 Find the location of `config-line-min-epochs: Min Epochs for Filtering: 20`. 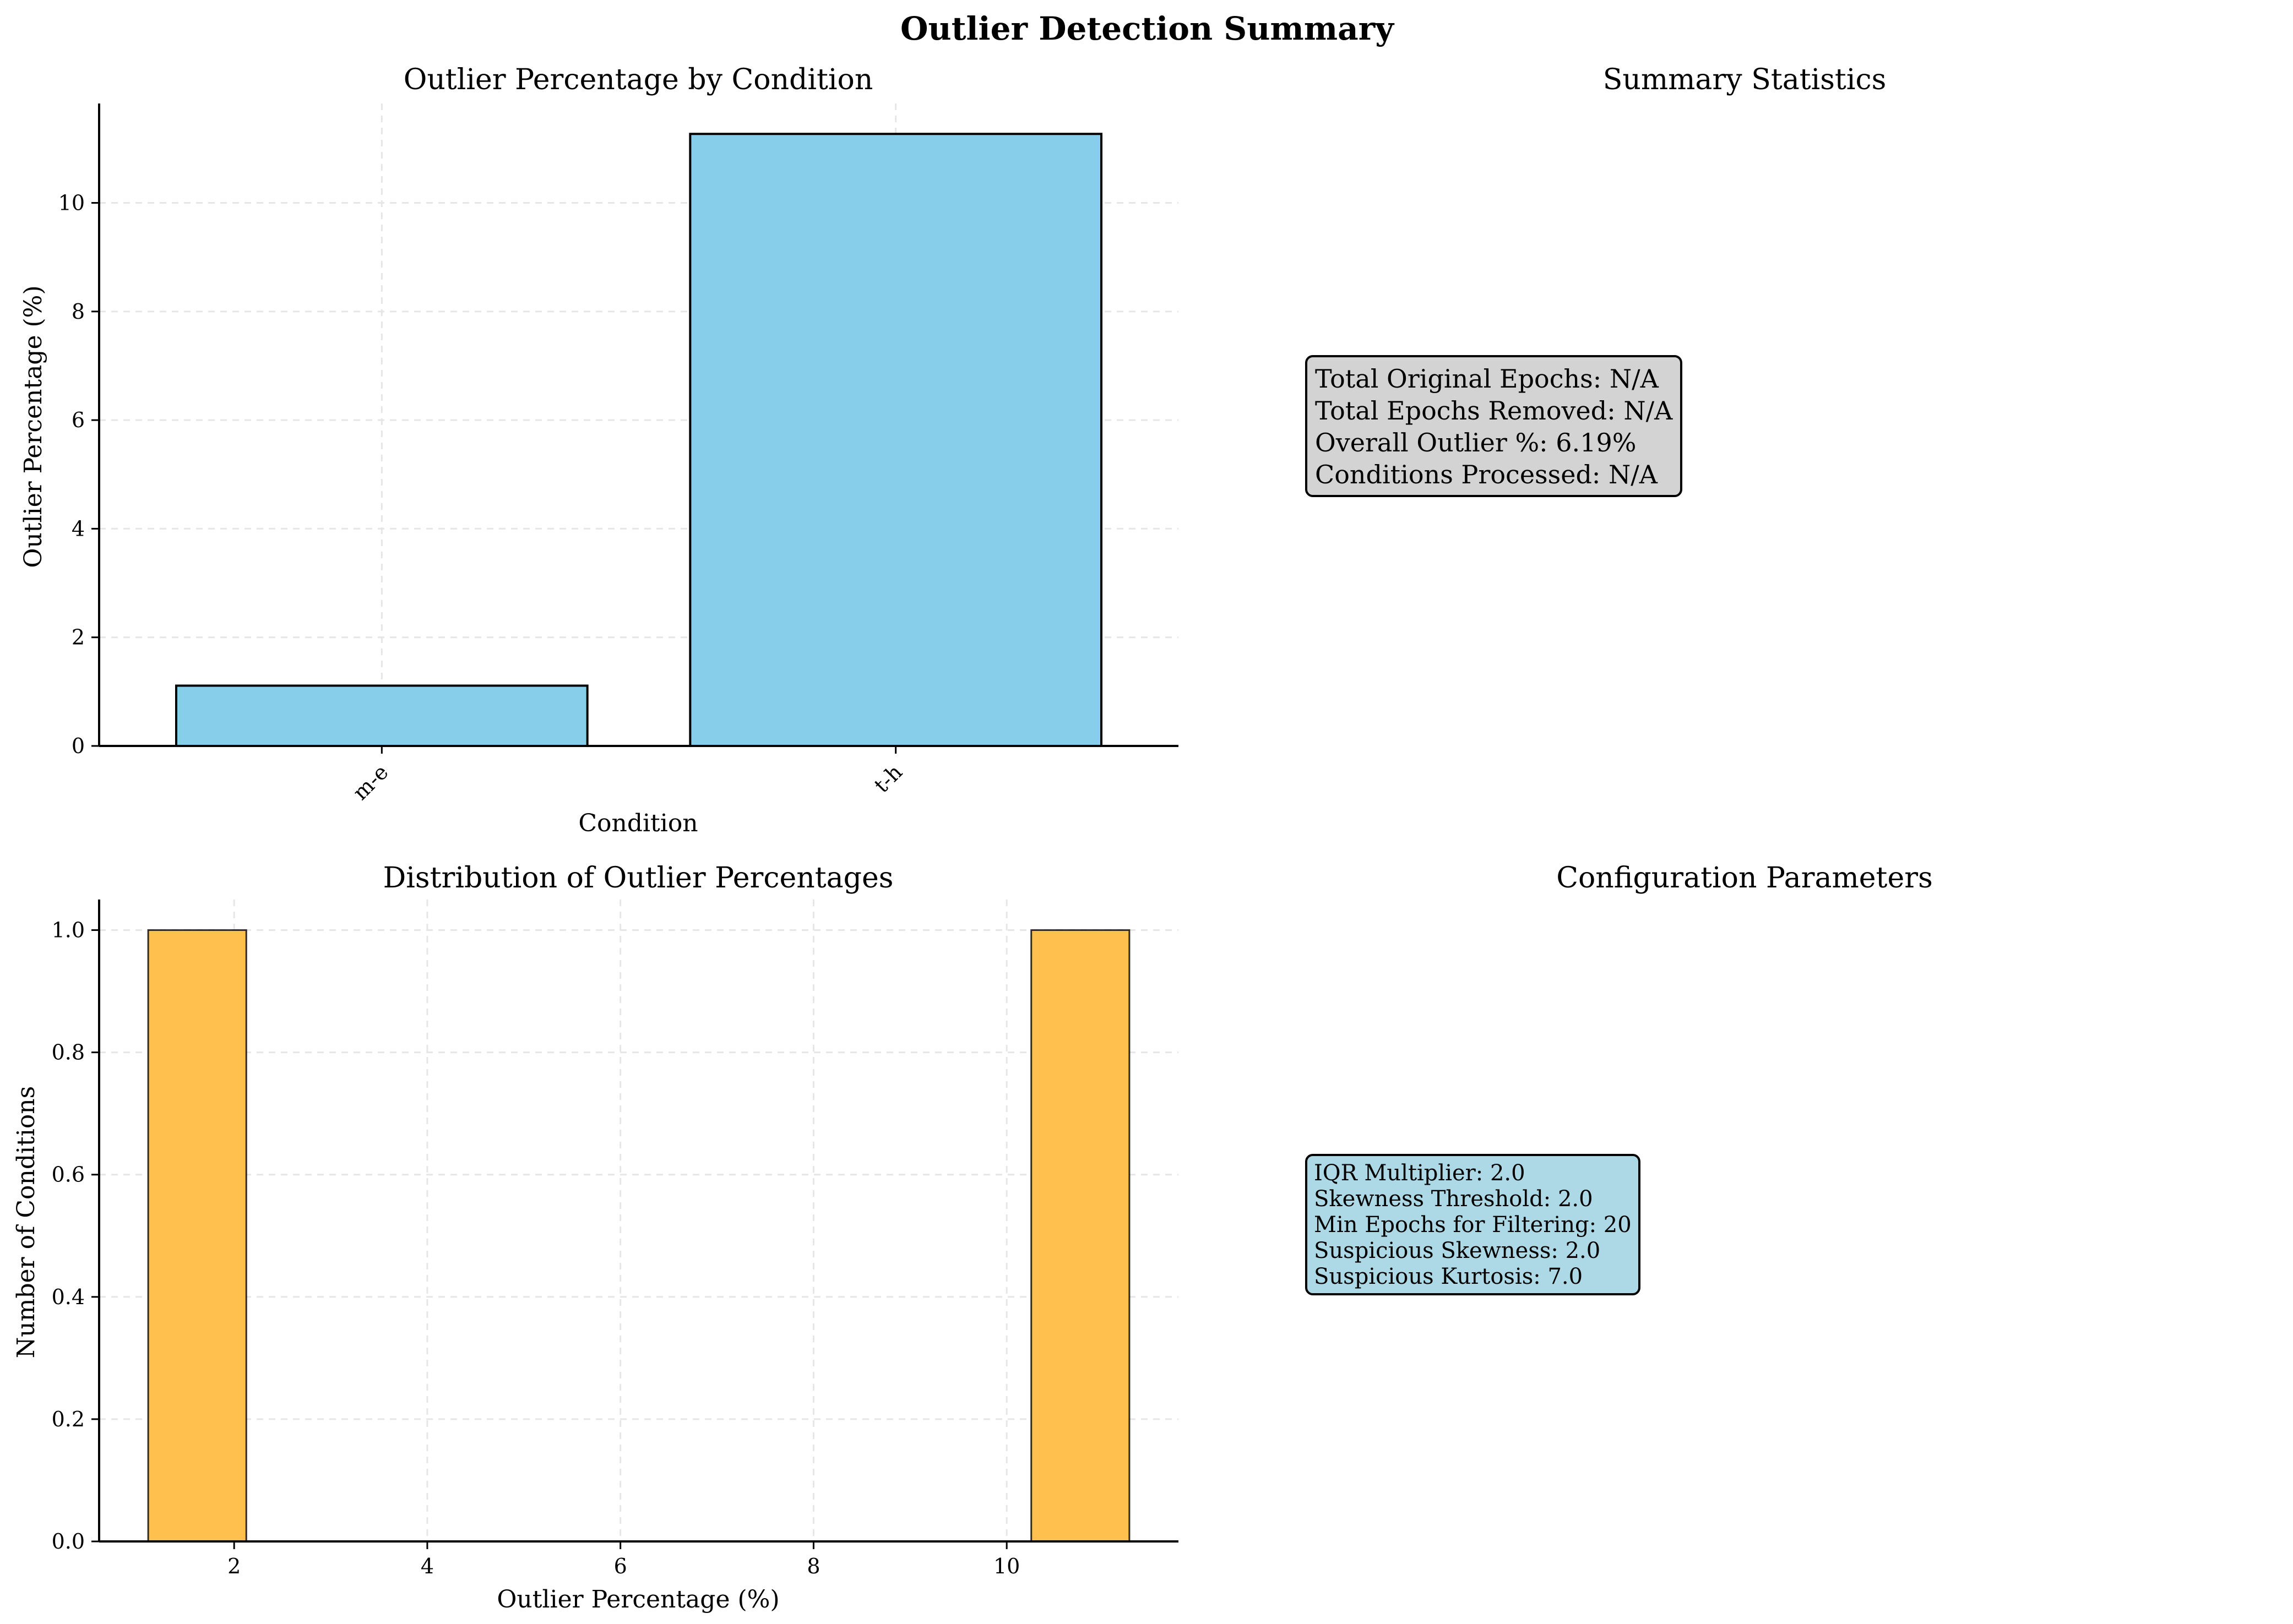

config-line-min-epochs: Min Epochs for Filtering: 20 is located at coordinates (1473, 1225).